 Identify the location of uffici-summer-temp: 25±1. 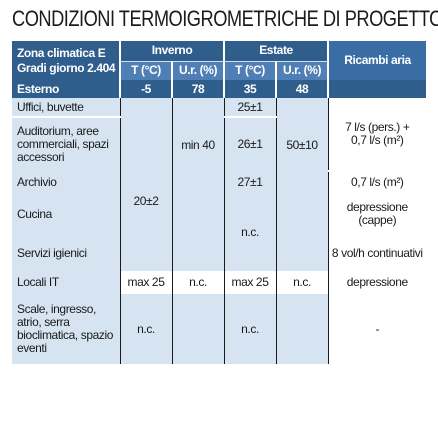
(250, 108).